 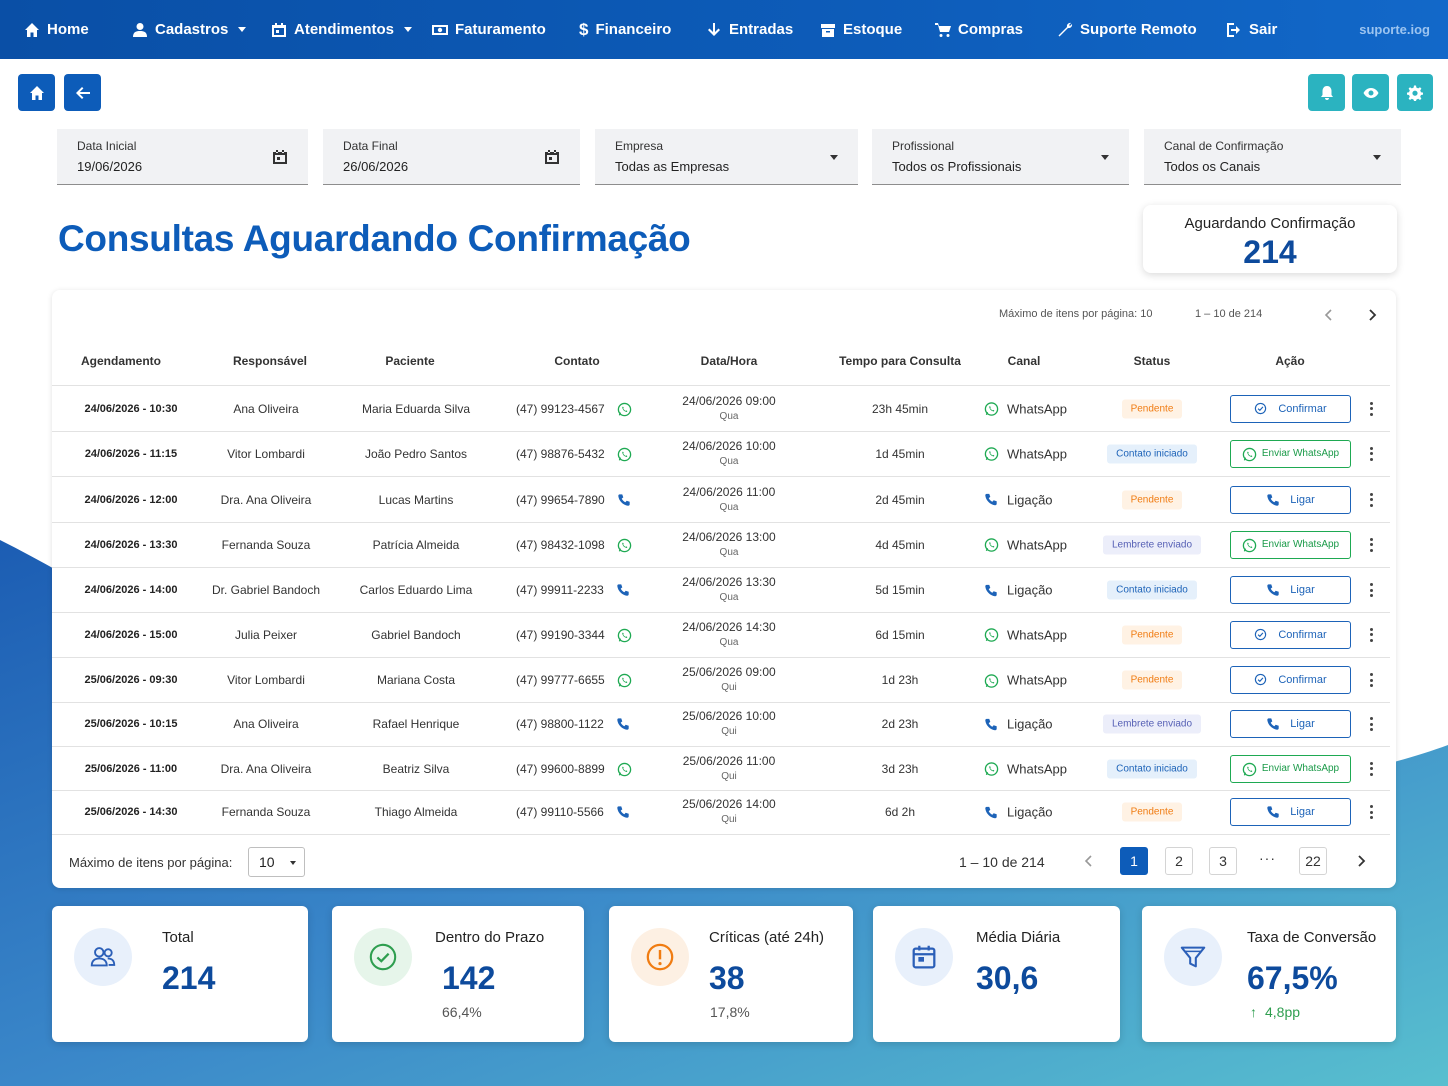 I want to click on appointment-datetime: 24/06/2026 - 14:00, so click(x=131, y=590).